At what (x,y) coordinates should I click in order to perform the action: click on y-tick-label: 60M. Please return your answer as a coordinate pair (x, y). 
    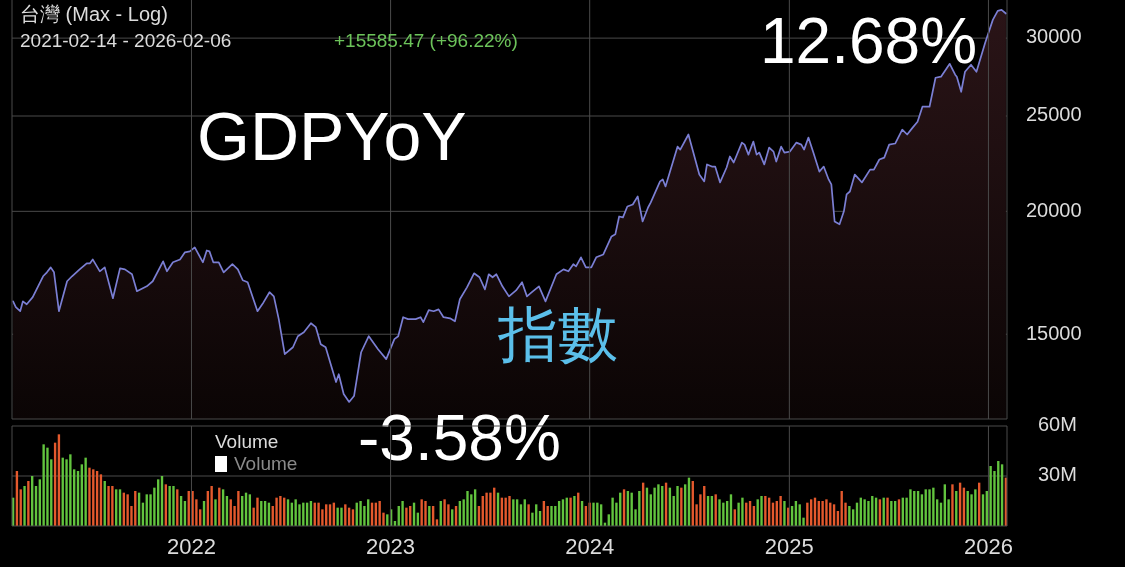
    Looking at the image, I should click on (1057, 424).